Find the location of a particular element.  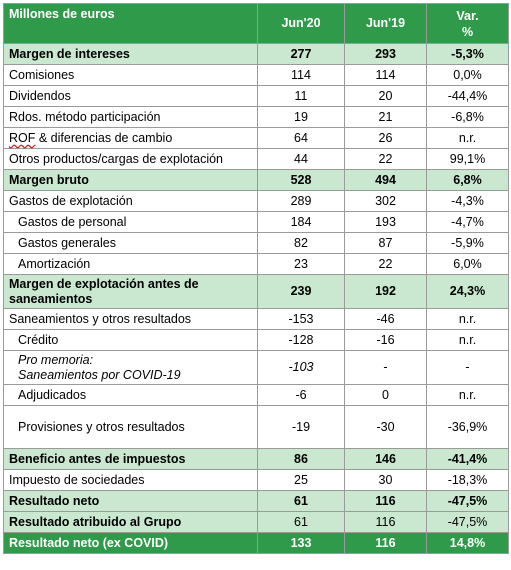

value-jun19: -16 is located at coordinates (385, 340).